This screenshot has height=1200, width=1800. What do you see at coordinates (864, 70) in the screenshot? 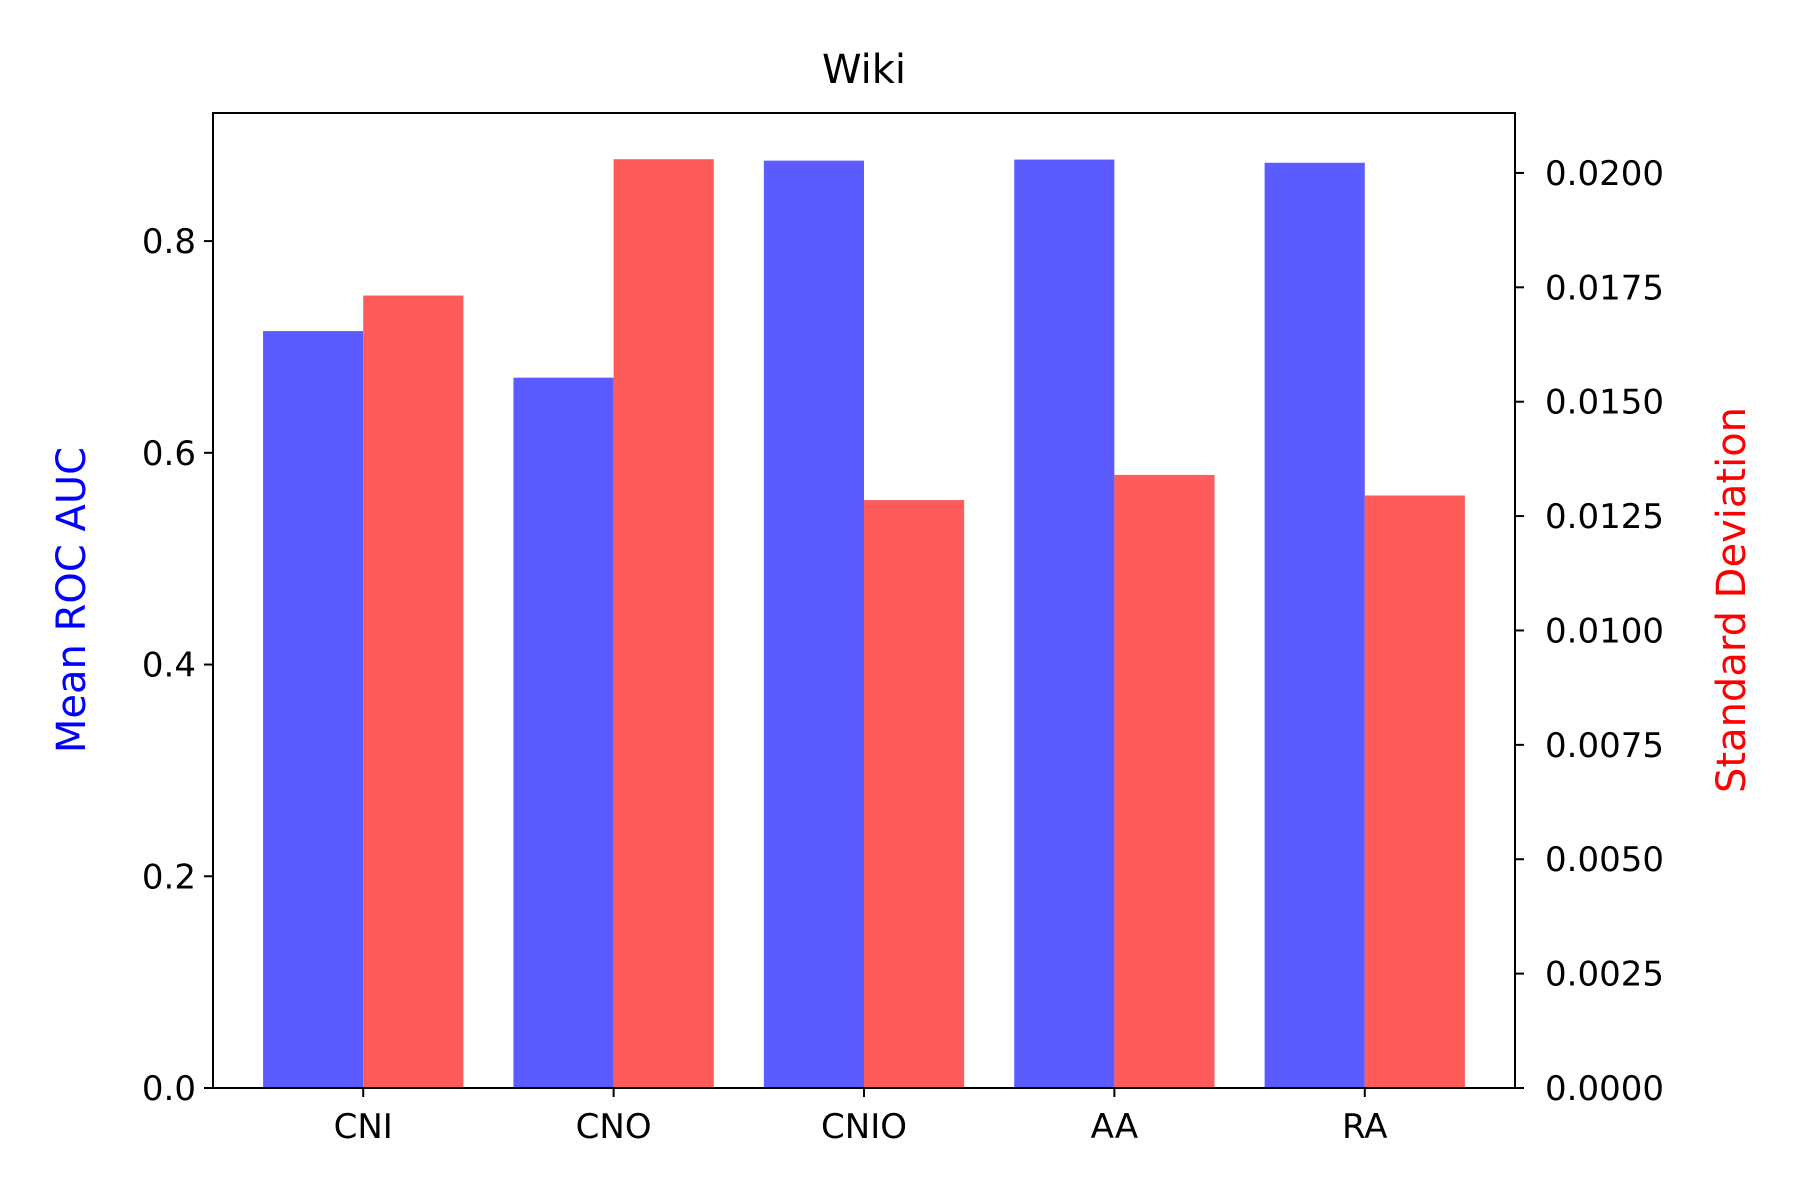
I see `chart-title: Wiki` at bounding box center [864, 70].